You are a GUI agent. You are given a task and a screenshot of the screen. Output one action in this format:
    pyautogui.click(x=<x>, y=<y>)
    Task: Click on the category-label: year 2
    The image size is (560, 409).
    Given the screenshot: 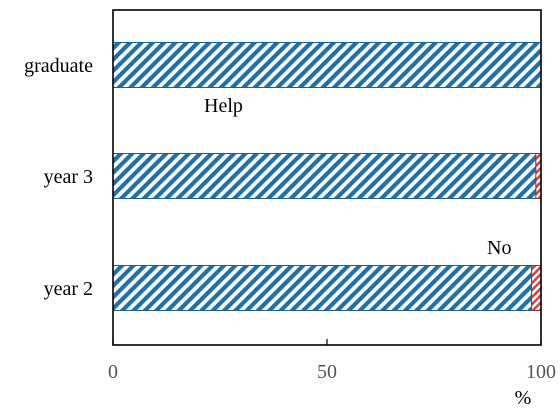 What is the action you would take?
    pyautogui.click(x=68, y=289)
    